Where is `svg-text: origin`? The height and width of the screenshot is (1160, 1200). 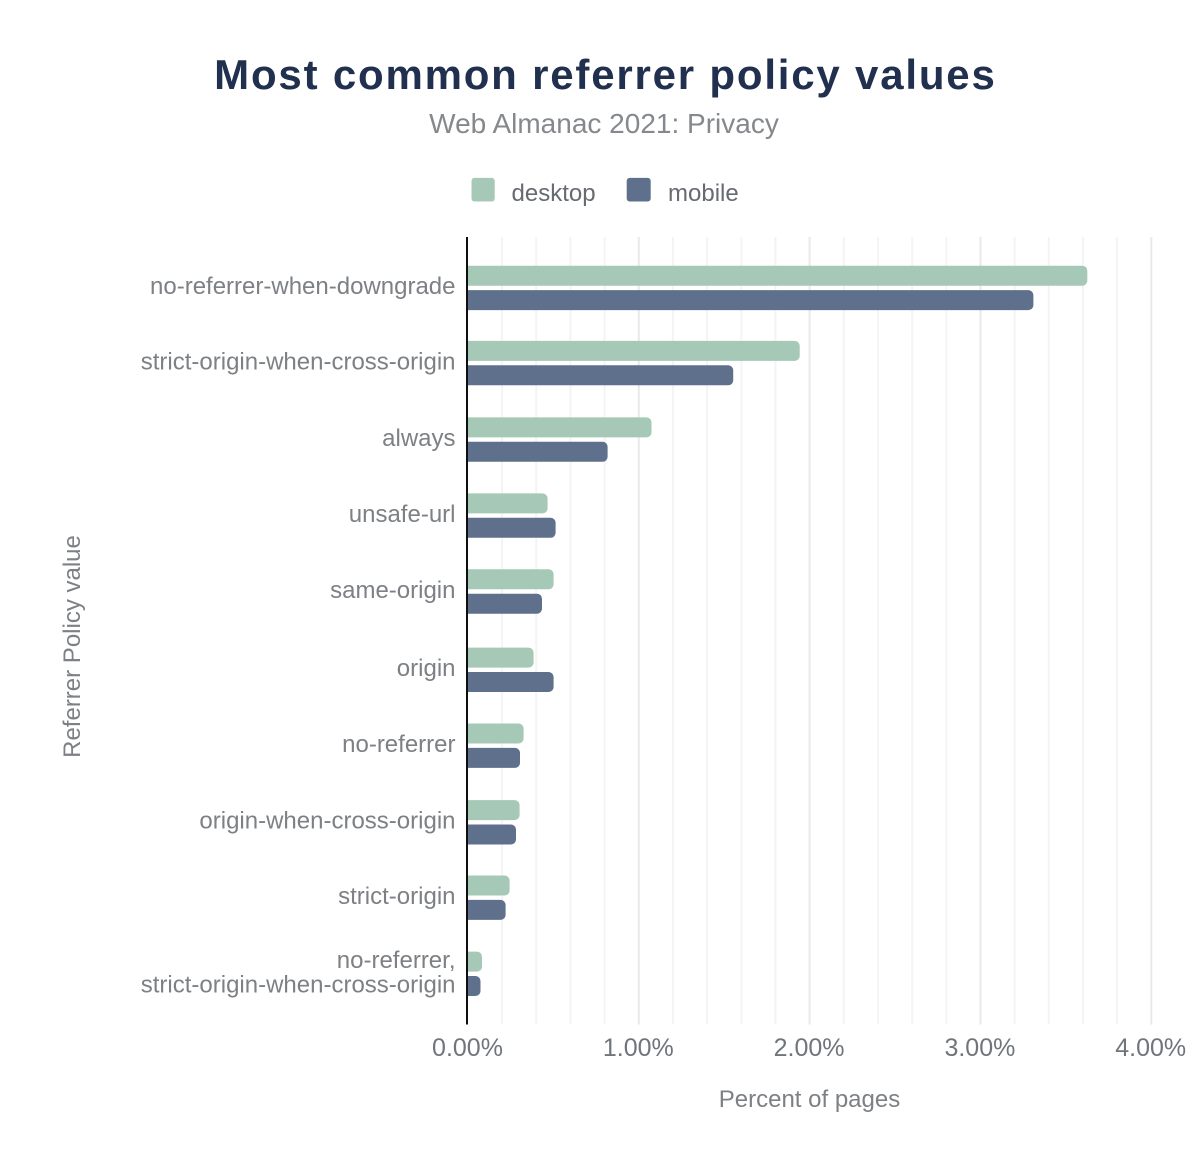
svg-text: origin is located at coordinates (426, 668).